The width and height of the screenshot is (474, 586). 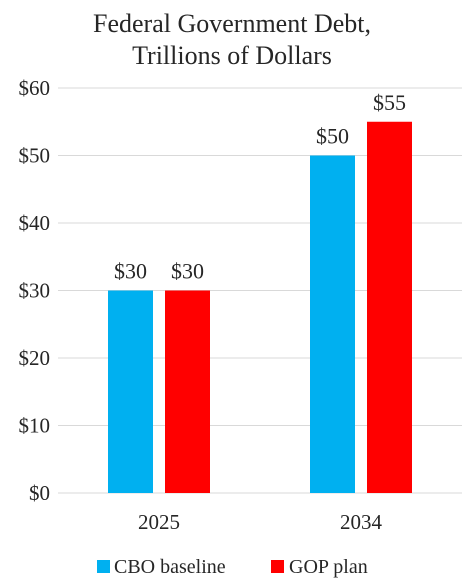 What do you see at coordinates (260, 522) in the screenshot?
I see `x-axis-tick-labels: 2025 2034` at bounding box center [260, 522].